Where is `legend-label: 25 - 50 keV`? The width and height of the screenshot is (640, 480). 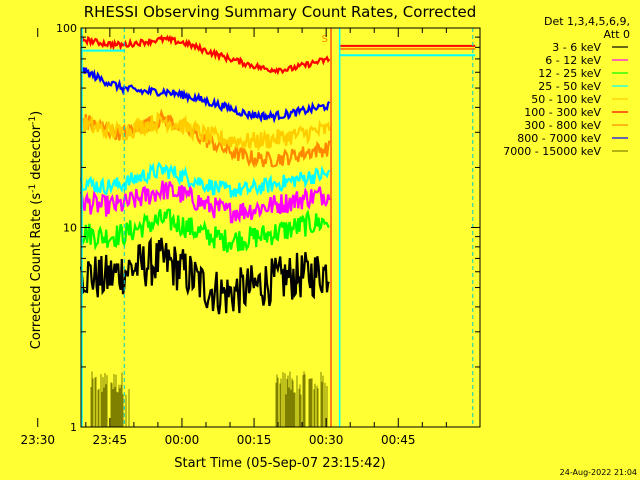 legend-label: 25 - 50 keV is located at coordinates (569, 86).